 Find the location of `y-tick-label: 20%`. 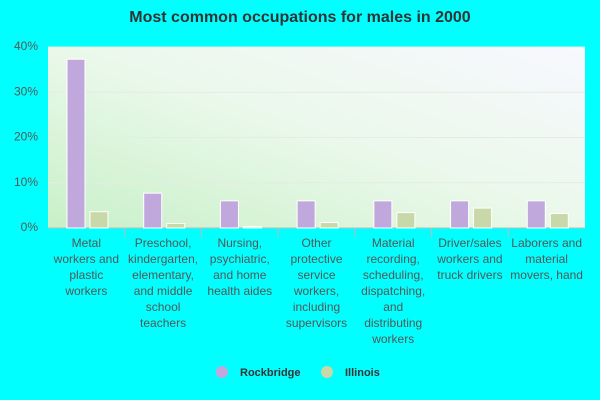

y-tick-label: 20% is located at coordinates (26, 137).